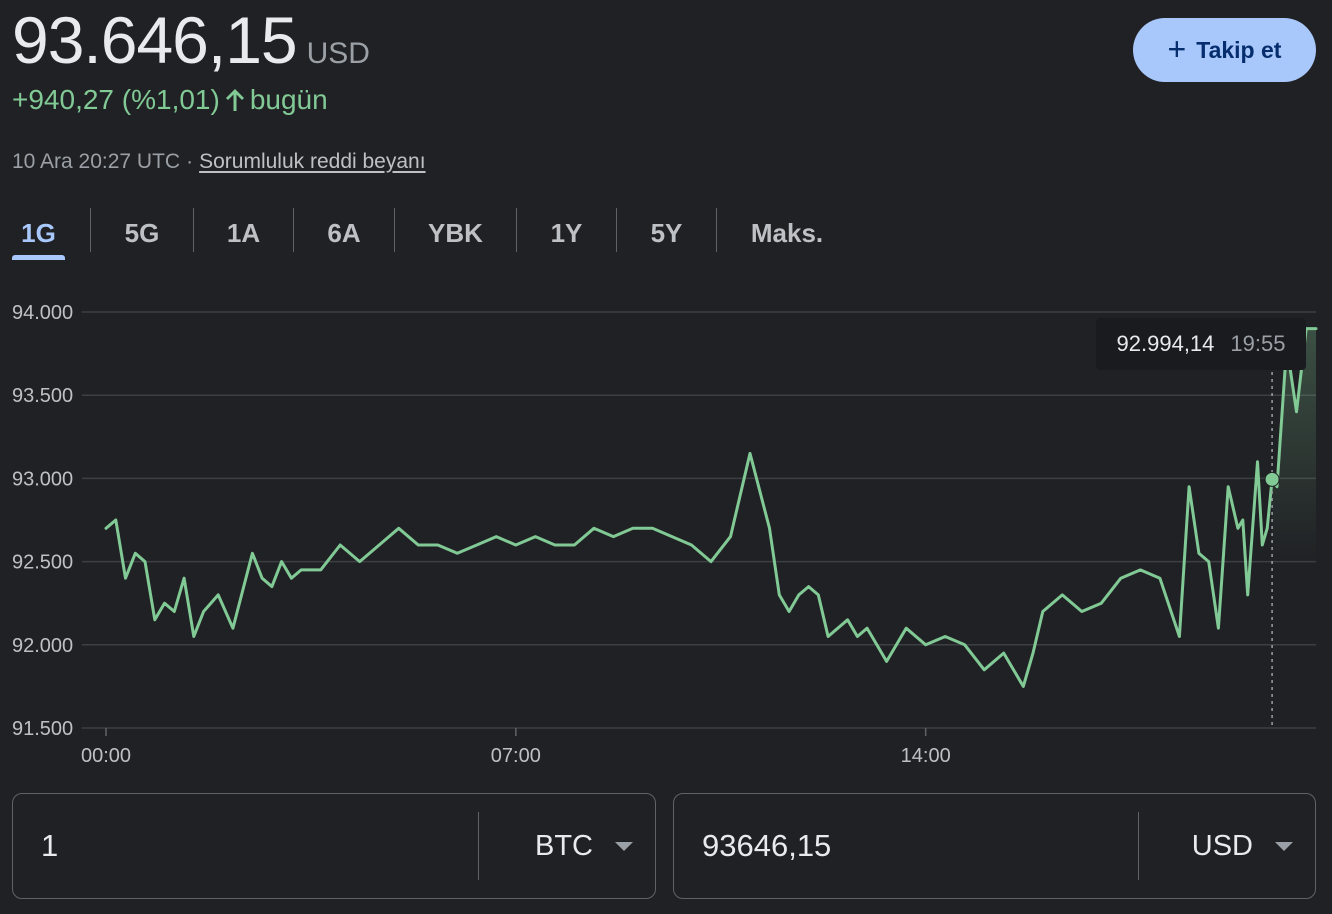 The image size is (1332, 914). I want to click on arrow-up-icon, so click(235, 100).